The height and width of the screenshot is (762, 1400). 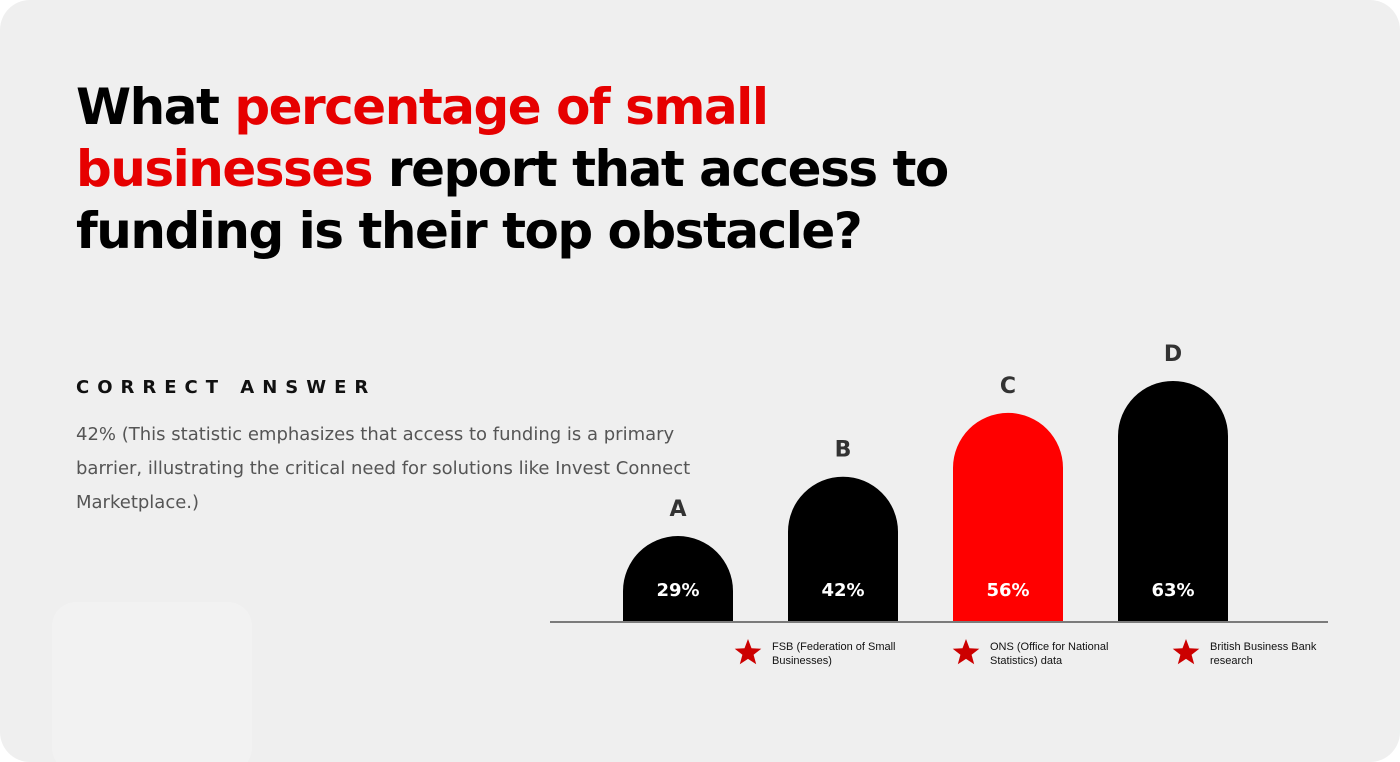 What do you see at coordinates (1007, 590) in the screenshot?
I see `data-label-c: 56%` at bounding box center [1007, 590].